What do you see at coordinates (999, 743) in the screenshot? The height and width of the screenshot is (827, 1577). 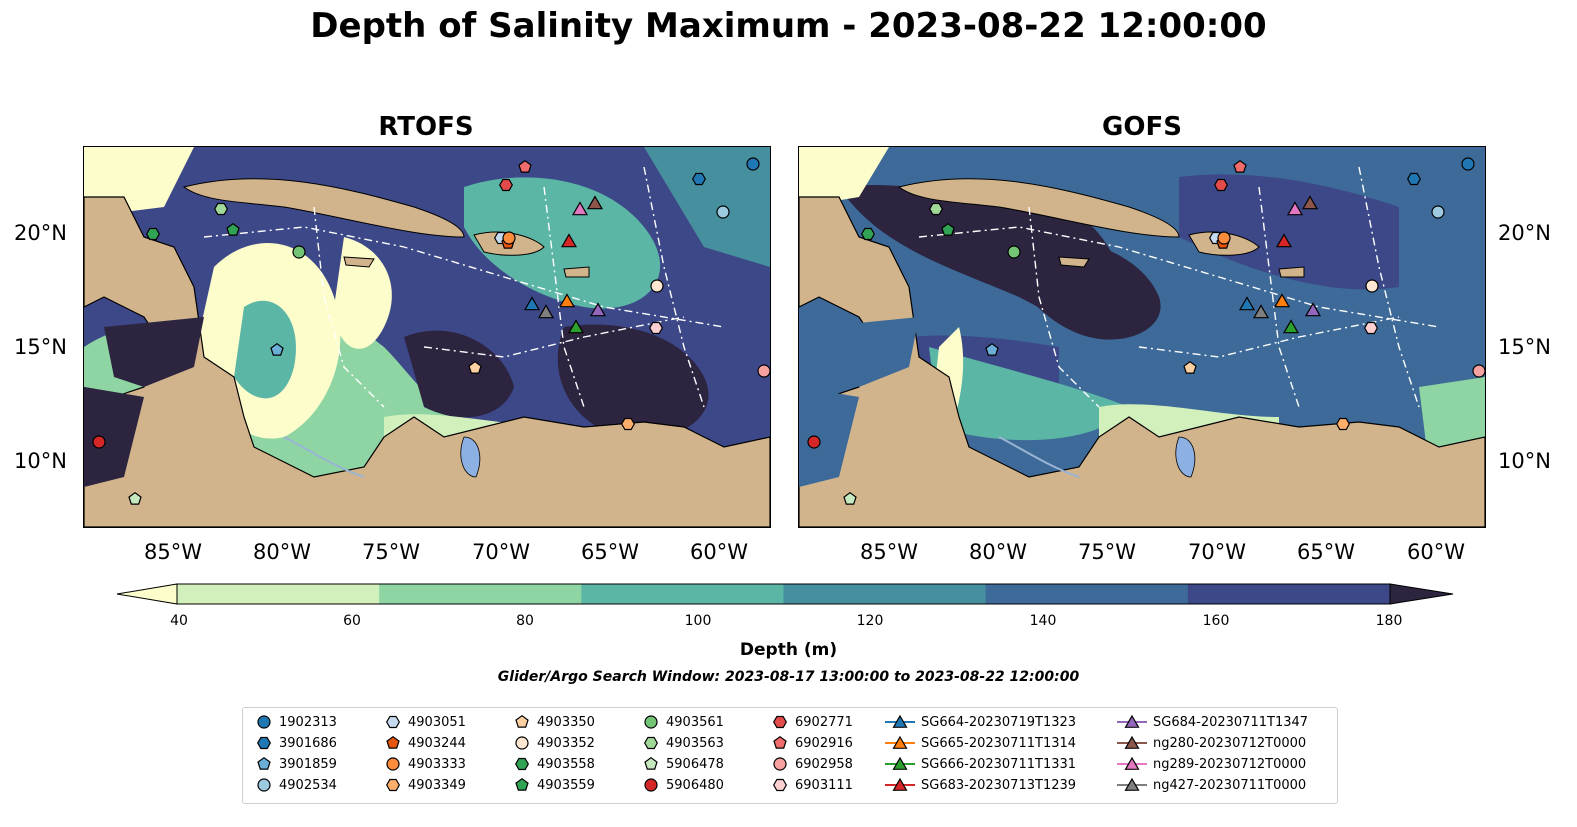 I see `legend-label: SG665-20230711T1314` at bounding box center [999, 743].